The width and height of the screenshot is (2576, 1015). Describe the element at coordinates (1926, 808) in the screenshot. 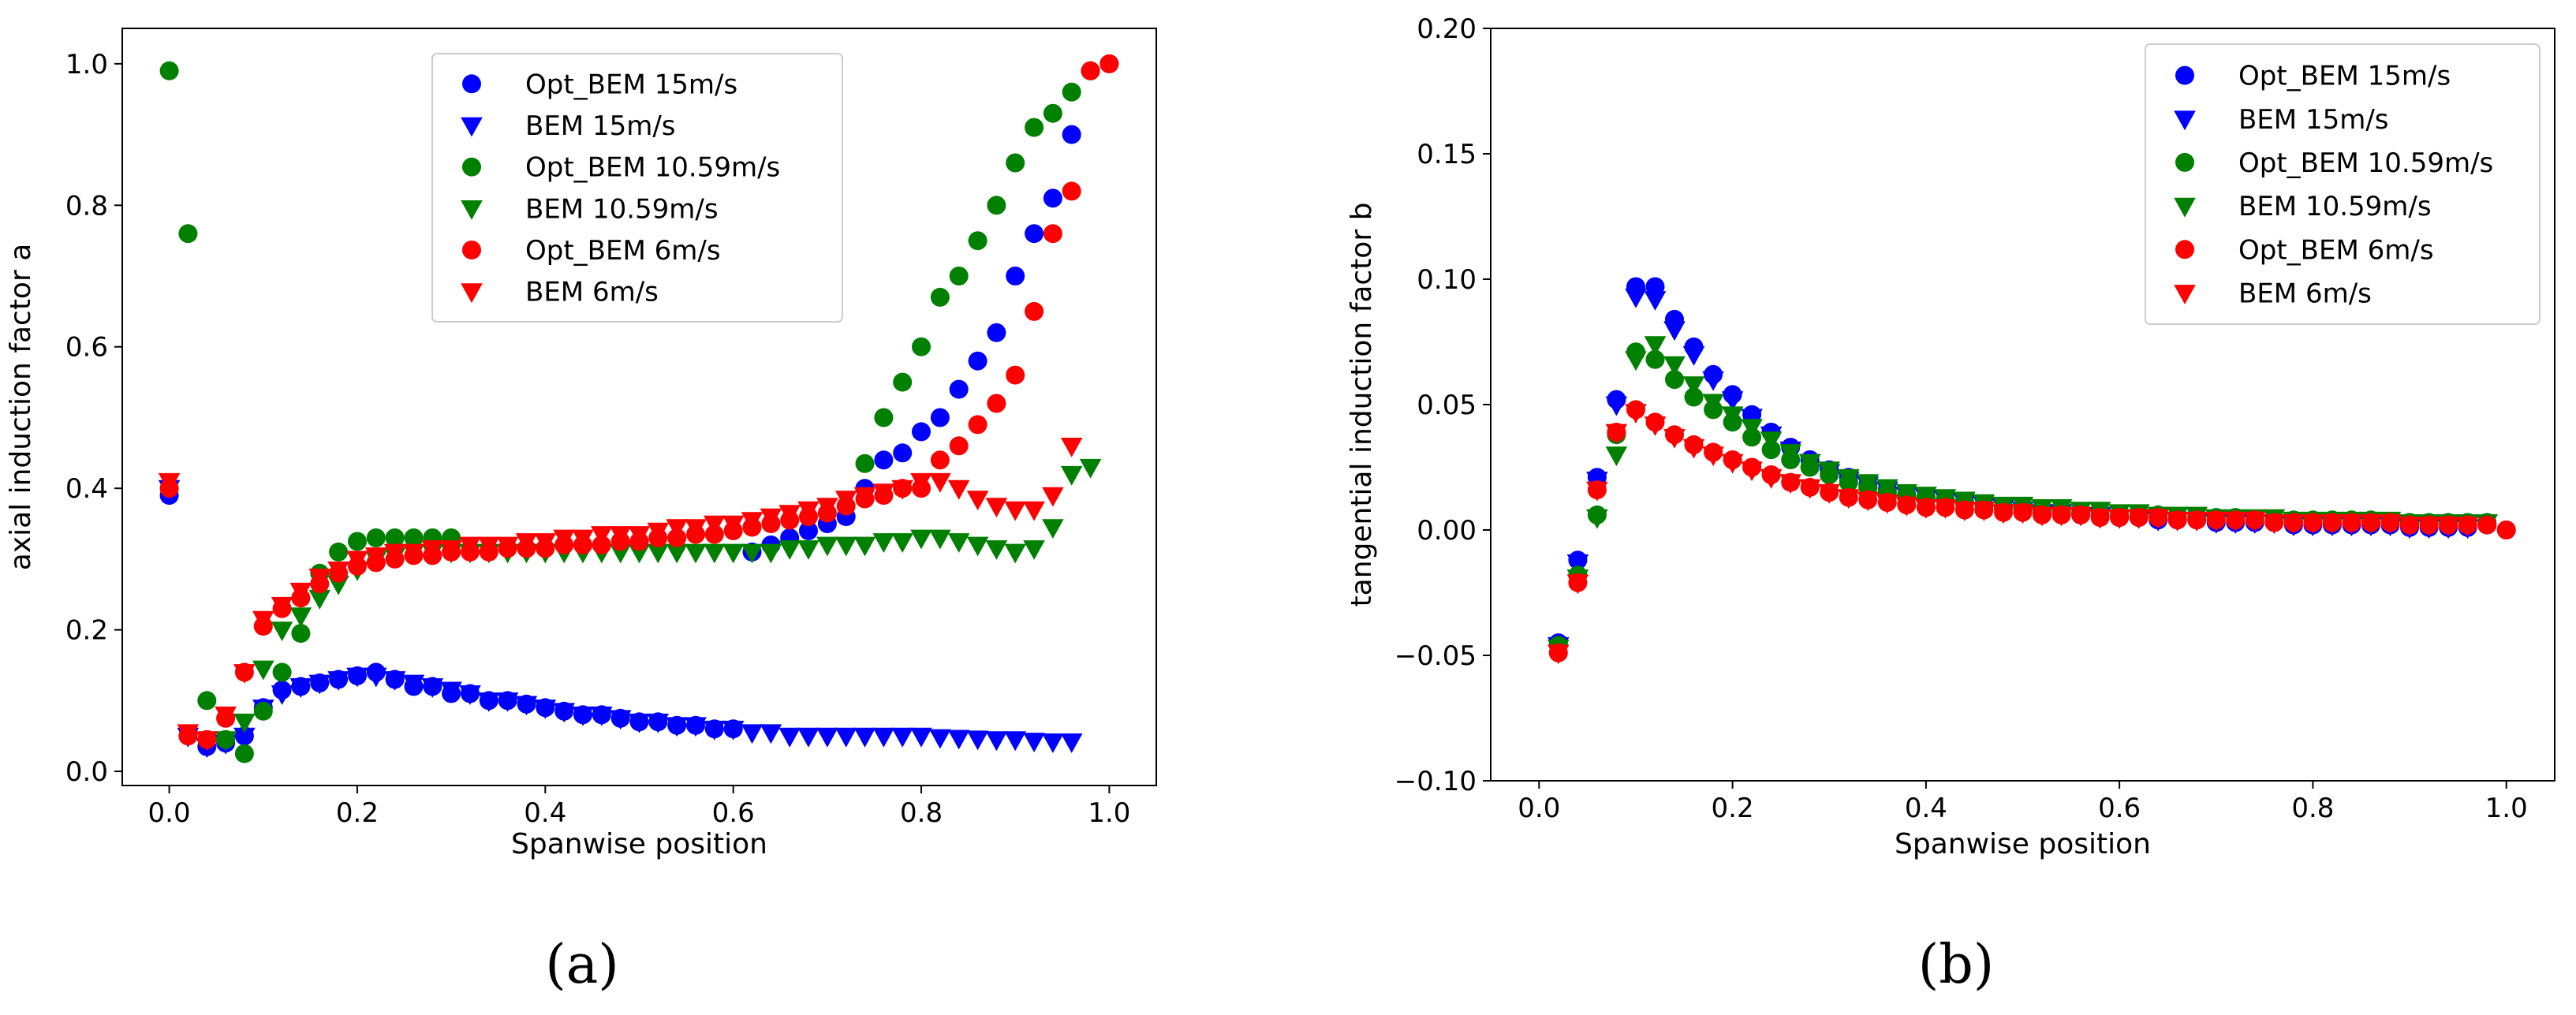

I see `x-tick-label: 0.4` at that location.